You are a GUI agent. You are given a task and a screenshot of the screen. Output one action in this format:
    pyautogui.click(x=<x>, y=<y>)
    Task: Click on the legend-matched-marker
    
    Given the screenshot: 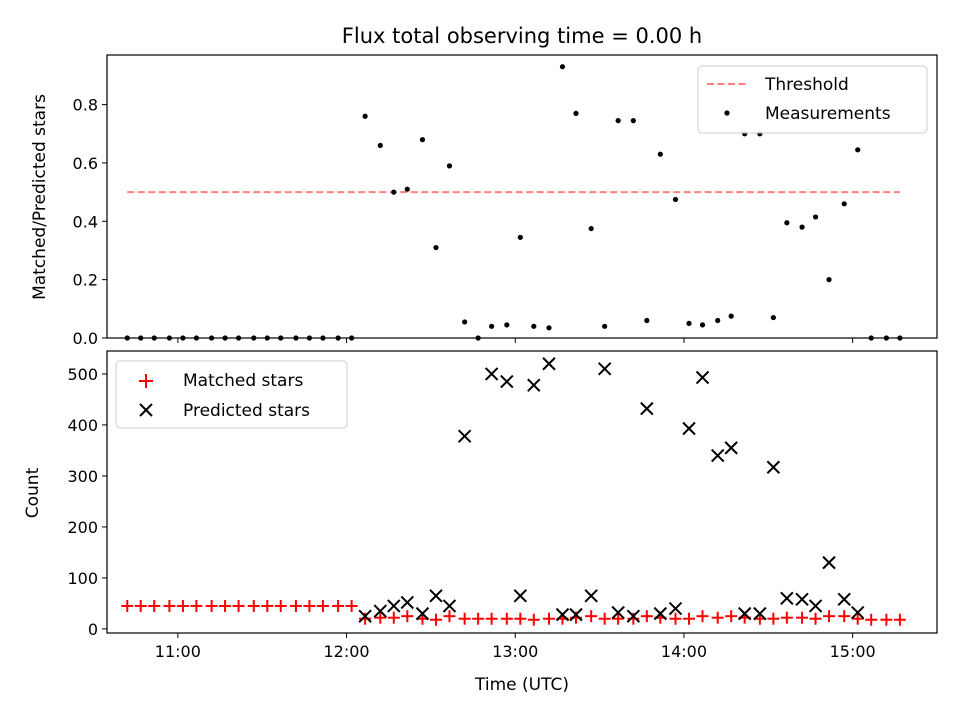 What is the action you would take?
    pyautogui.click(x=146, y=381)
    